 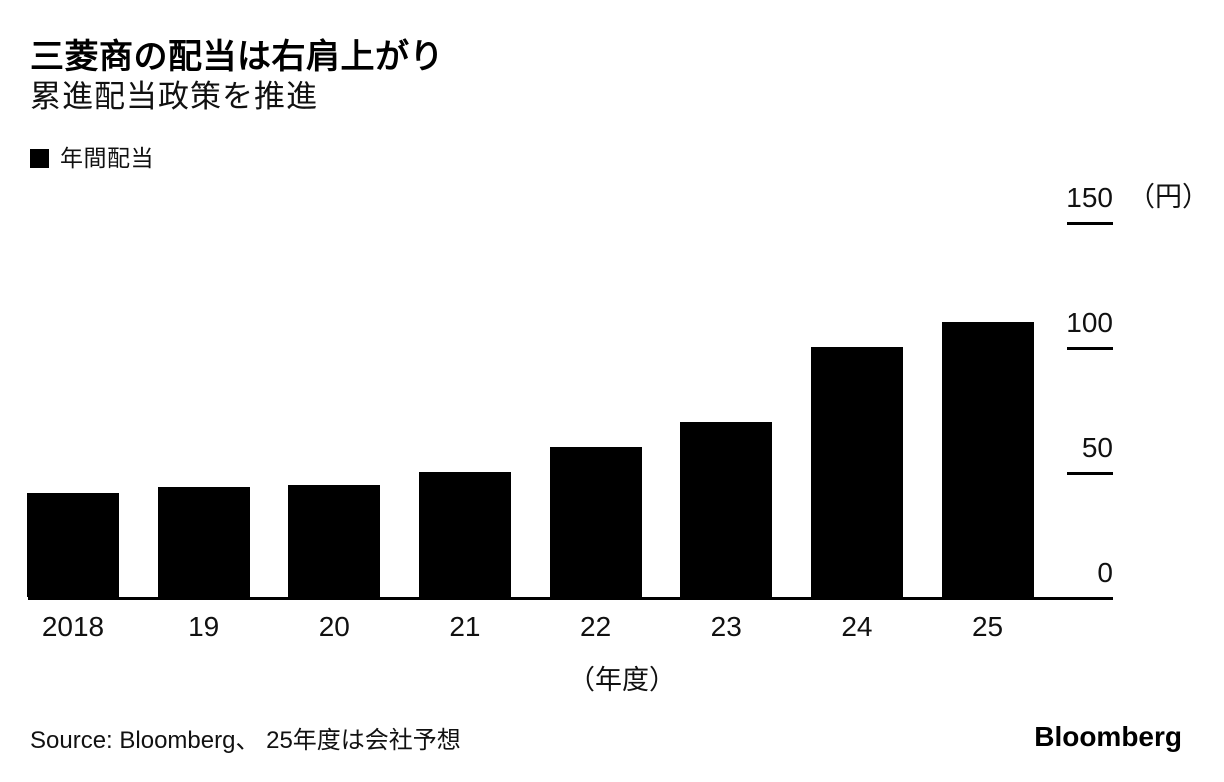 What do you see at coordinates (1168, 197) in the screenshot?
I see `y-axis-unit-label: （円）` at bounding box center [1168, 197].